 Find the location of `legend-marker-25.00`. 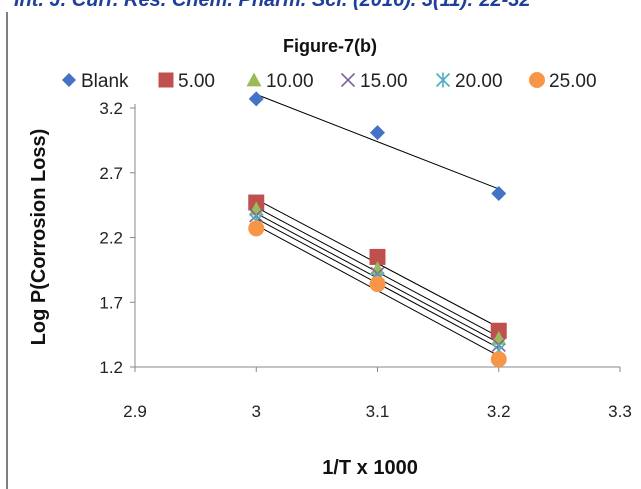

legend-marker-25.00 is located at coordinates (537, 80).